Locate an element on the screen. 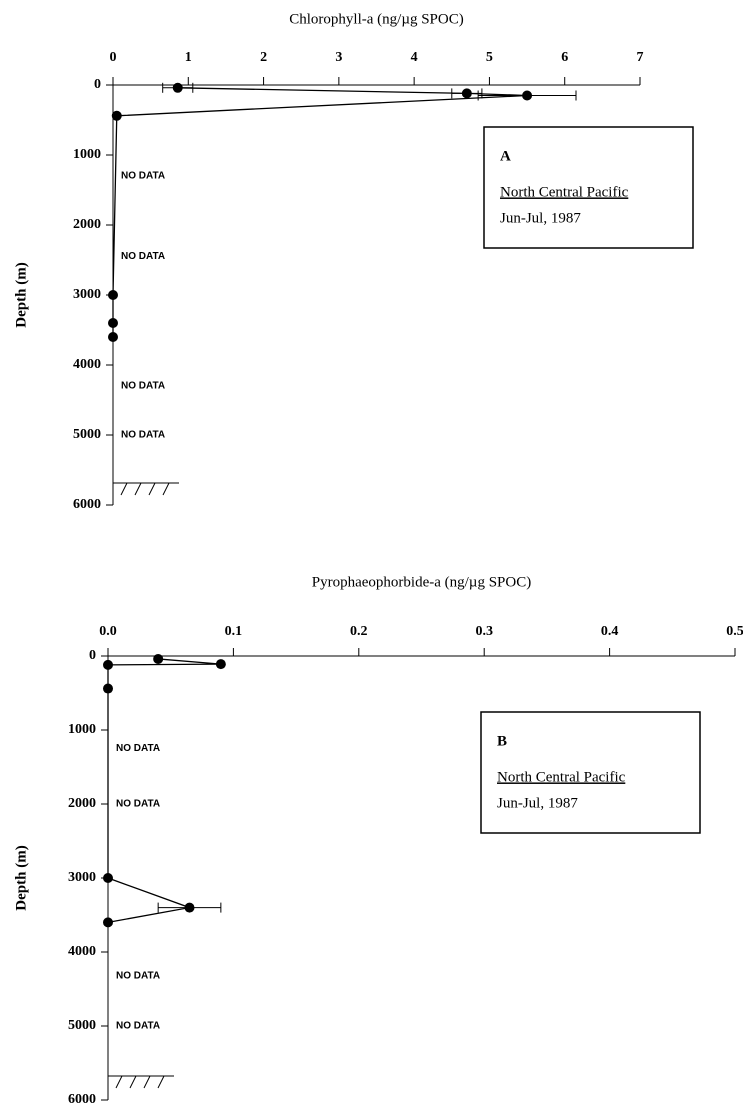  x-tick-label: 7 is located at coordinates (640, 57).